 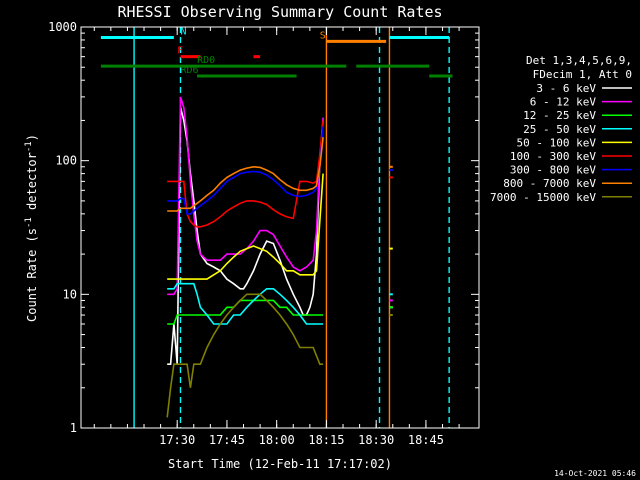 I want to click on legend-header-line-2: FDecim 1, Att 0, so click(x=582, y=74).